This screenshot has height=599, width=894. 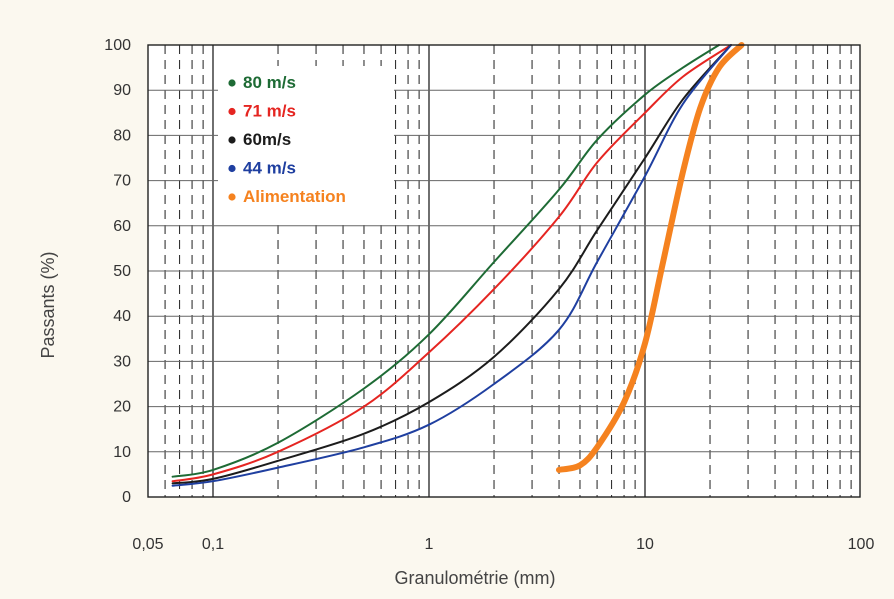 What do you see at coordinates (474, 578) in the screenshot?
I see `x-axis-title: Granulométrie (mm)` at bounding box center [474, 578].